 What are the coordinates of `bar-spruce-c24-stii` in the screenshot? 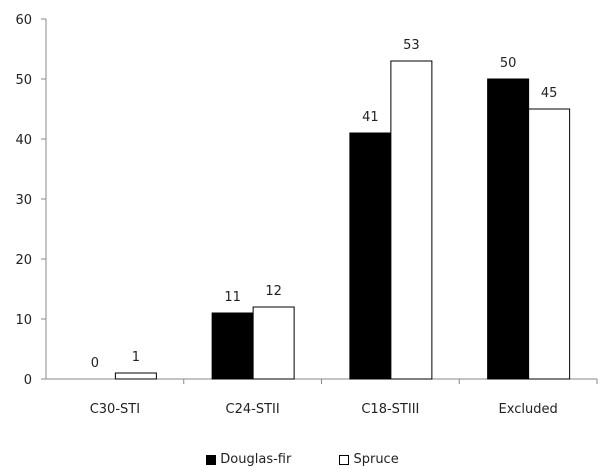 It's located at (273, 343).